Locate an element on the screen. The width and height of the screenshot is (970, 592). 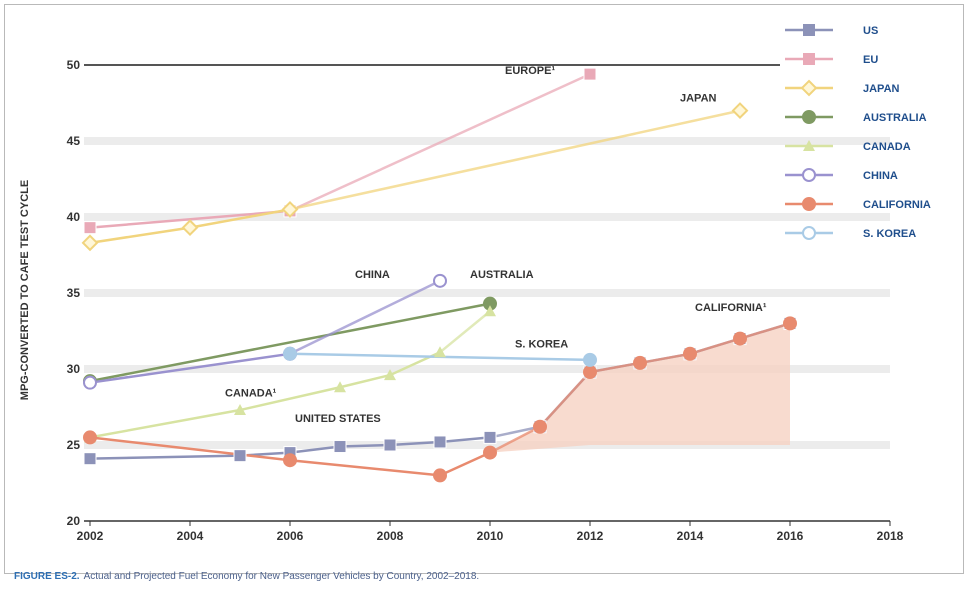
legend-label-california: CALIFORNIA is located at coordinates (897, 205).